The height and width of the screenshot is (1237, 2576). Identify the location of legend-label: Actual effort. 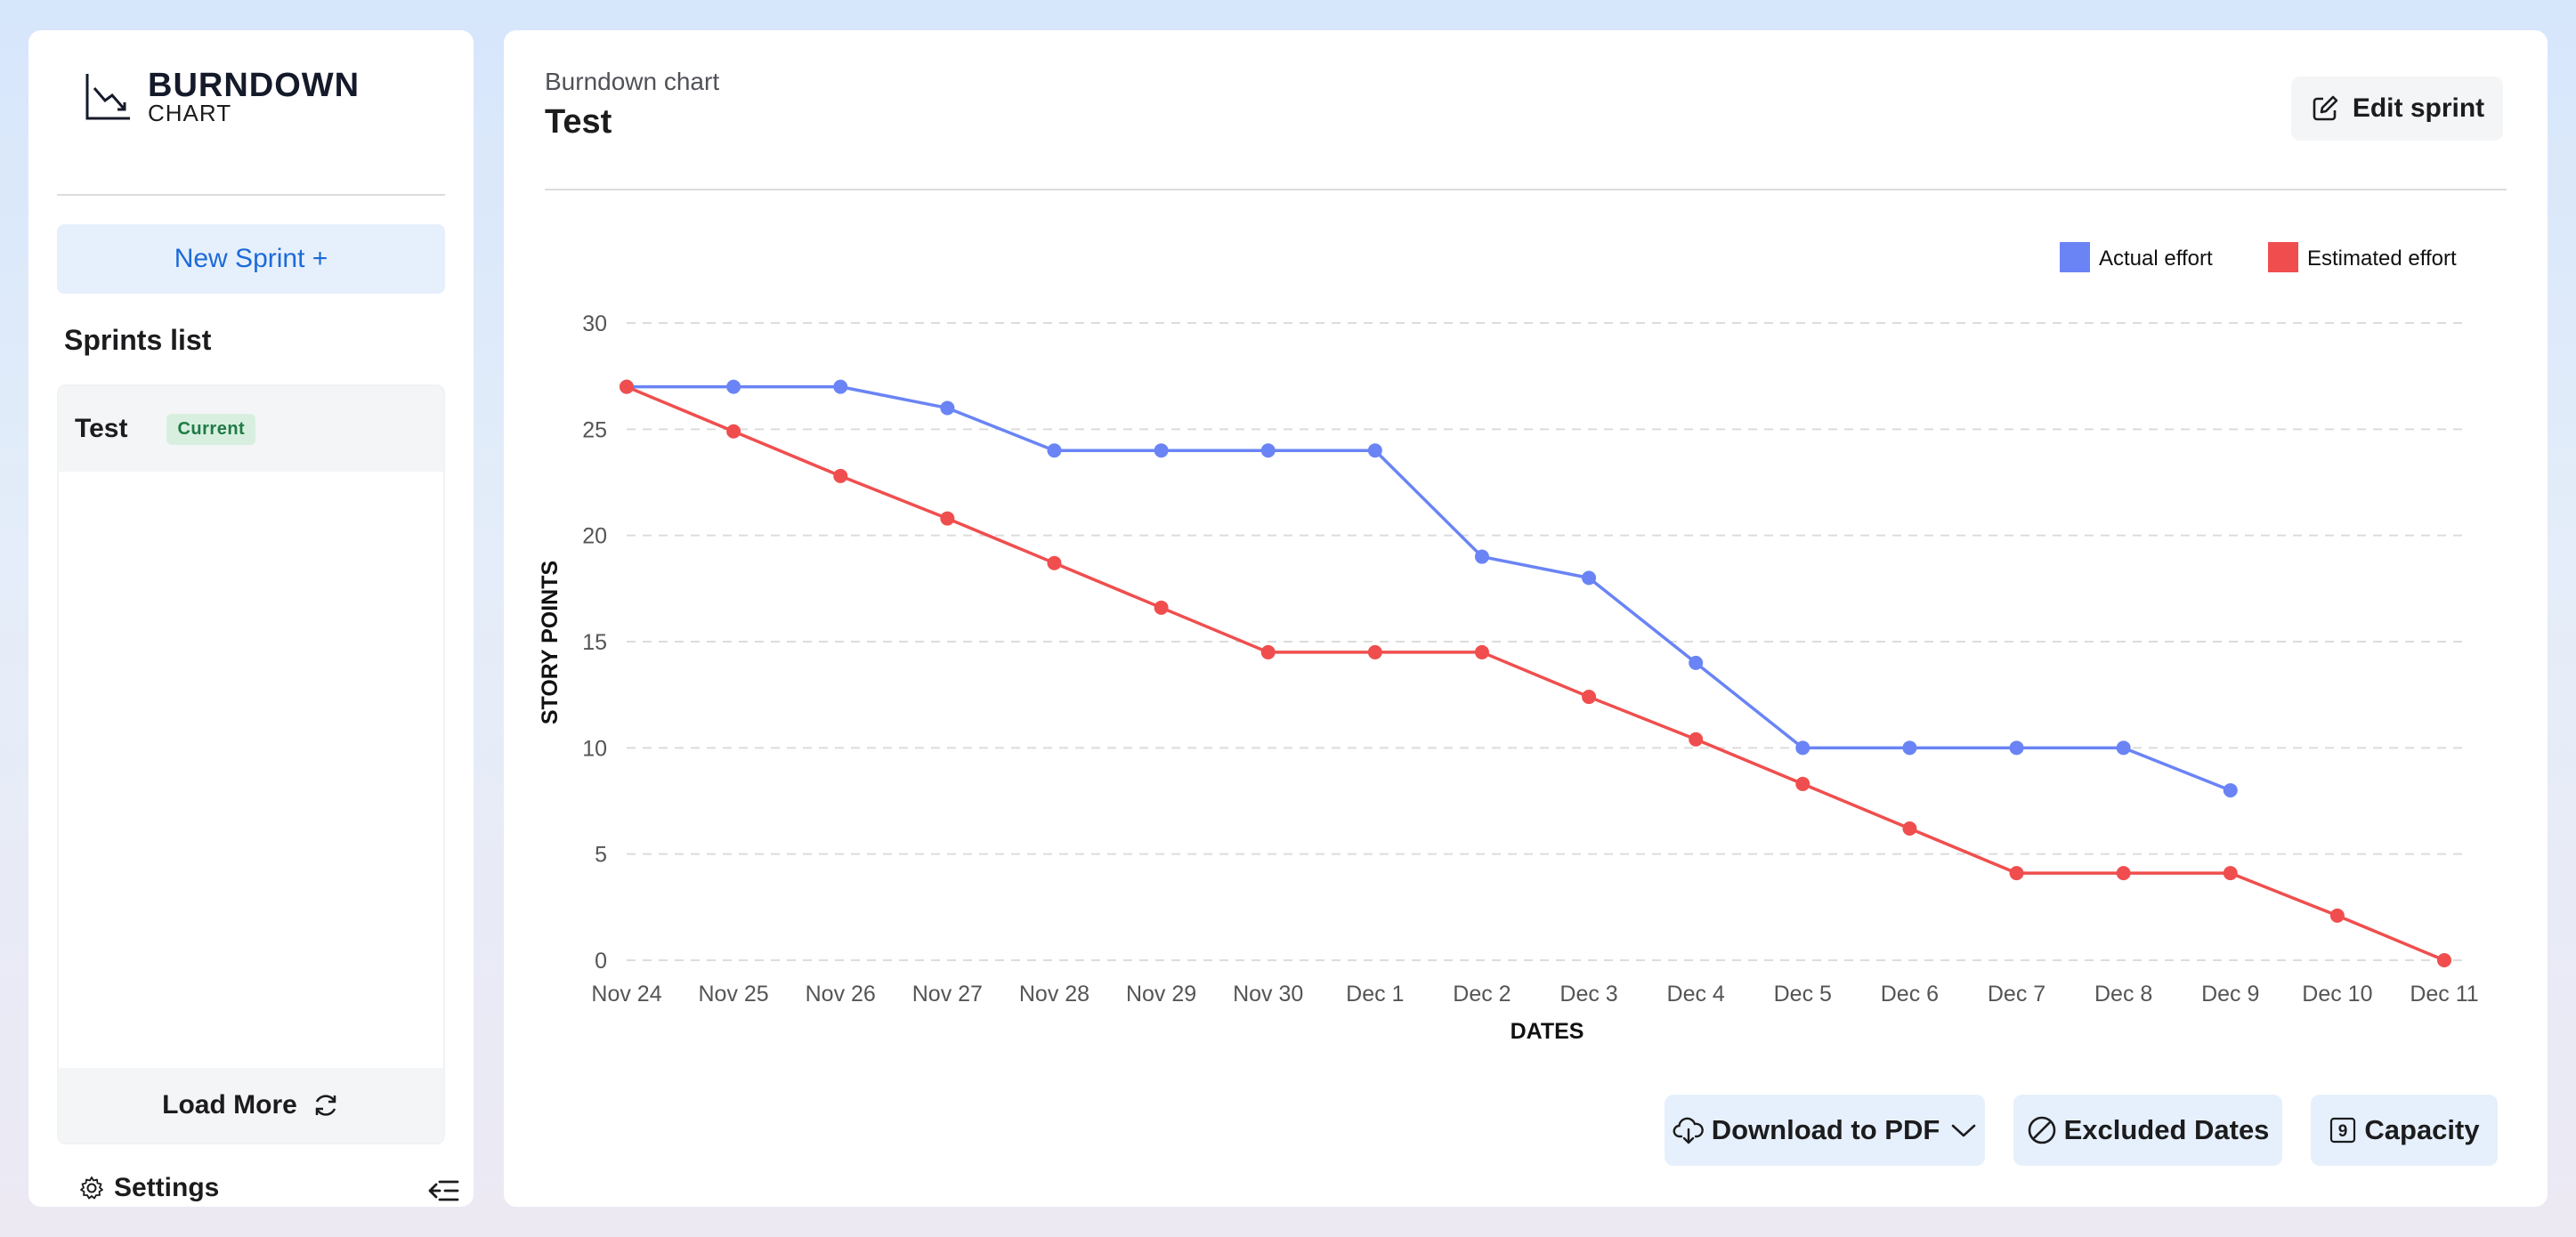
(2156, 259).